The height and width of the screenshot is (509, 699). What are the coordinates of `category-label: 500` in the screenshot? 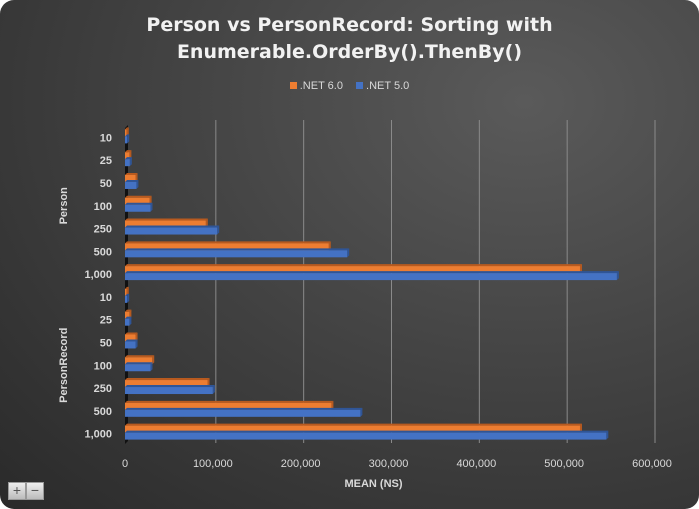 It's located at (103, 252).